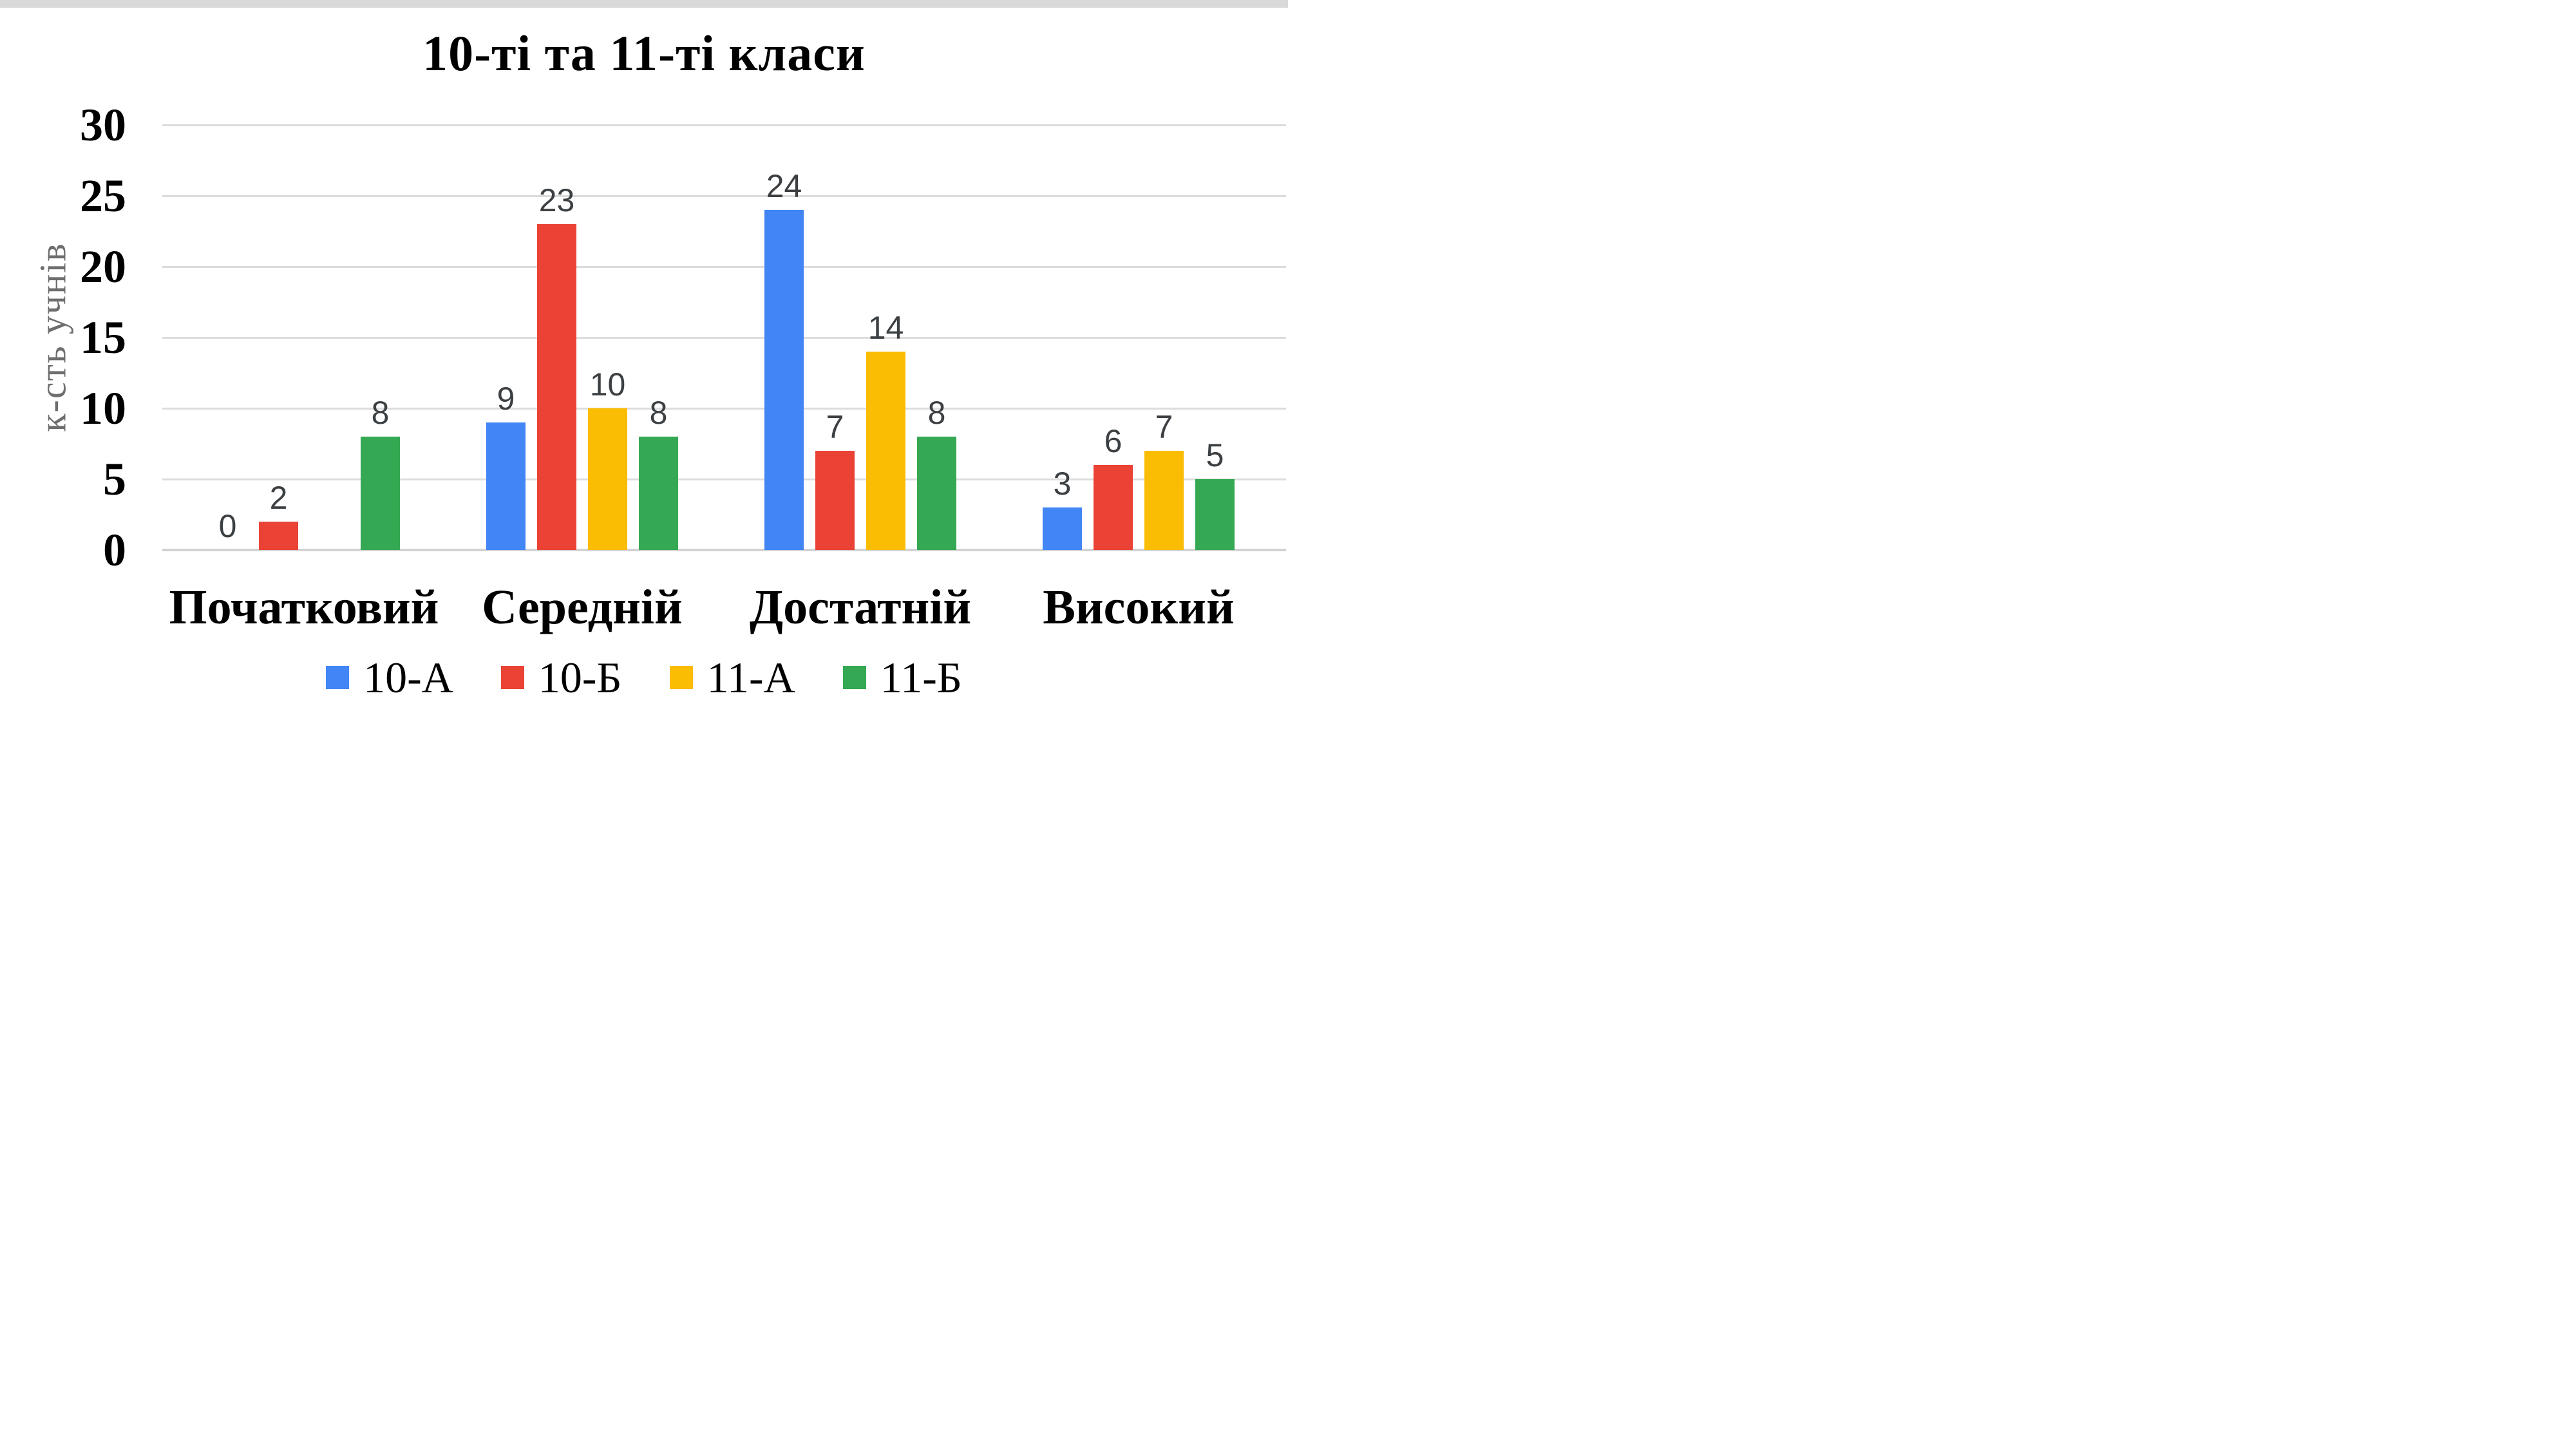 Image resolution: width=2576 pixels, height=1449 pixels. Describe the element at coordinates (103, 337) in the screenshot. I see `y-tick-15: 15` at that location.